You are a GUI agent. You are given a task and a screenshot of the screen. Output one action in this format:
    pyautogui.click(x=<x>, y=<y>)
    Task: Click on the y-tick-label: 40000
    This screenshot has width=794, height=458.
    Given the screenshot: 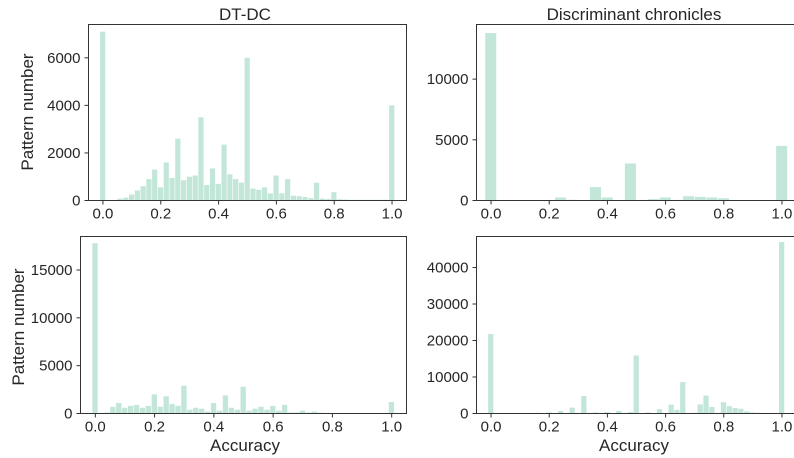 What is the action you would take?
    pyautogui.click(x=448, y=268)
    